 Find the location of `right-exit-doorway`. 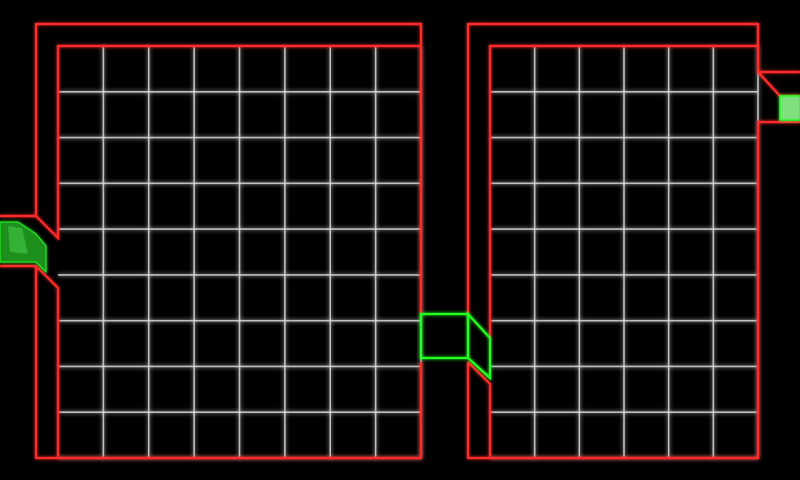

right-exit-doorway is located at coordinates (789, 108).